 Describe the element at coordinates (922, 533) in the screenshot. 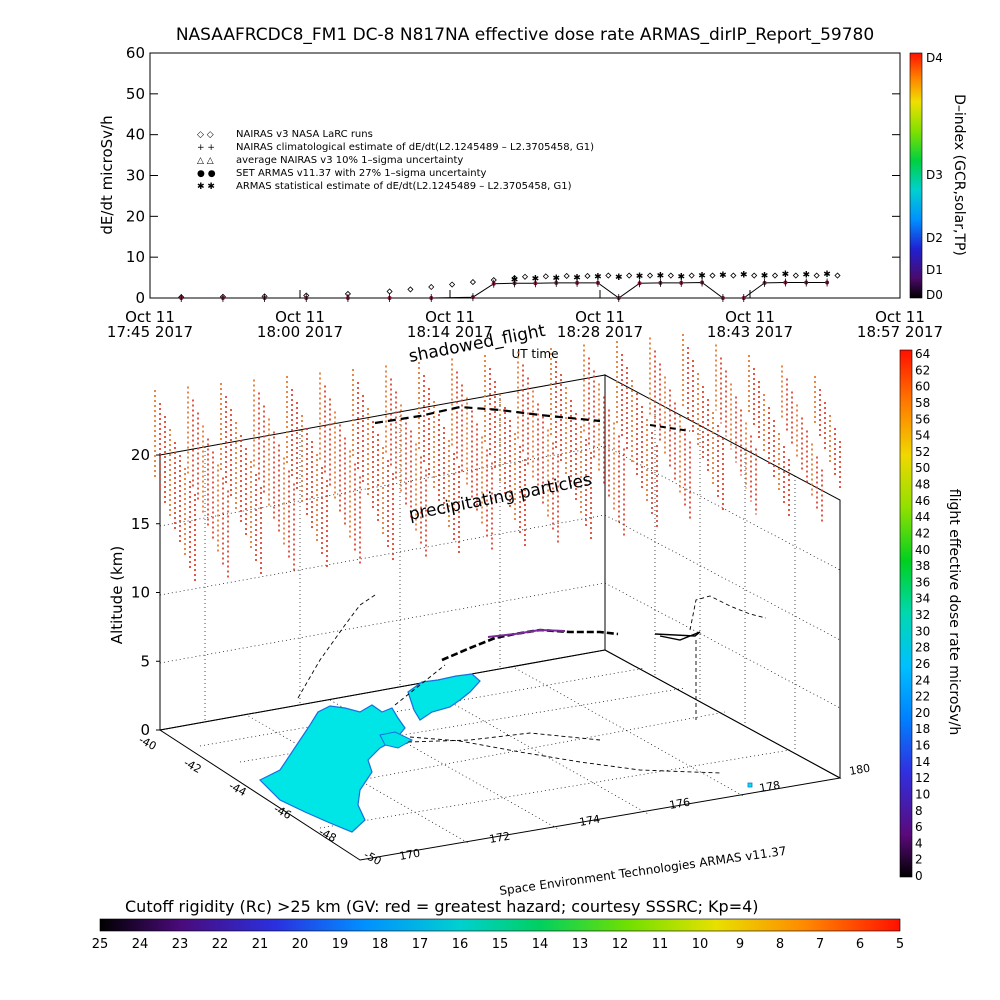

I see `dose-rate-label: 42` at that location.